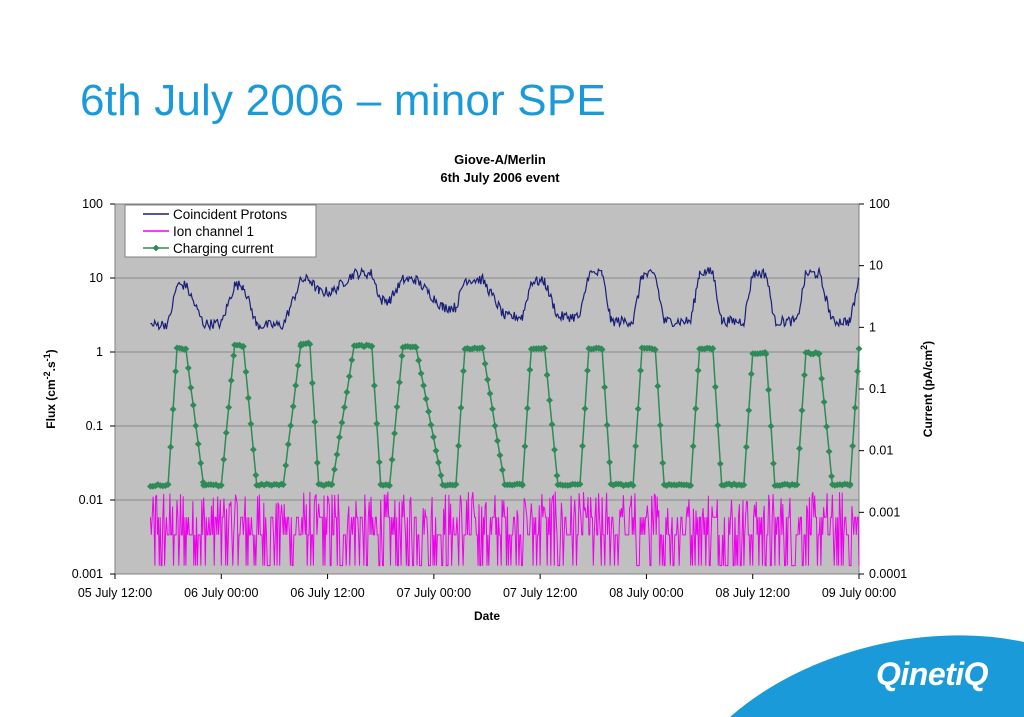  Describe the element at coordinates (213, 231) in the screenshot. I see `legend-label: Ion channel 1` at that location.